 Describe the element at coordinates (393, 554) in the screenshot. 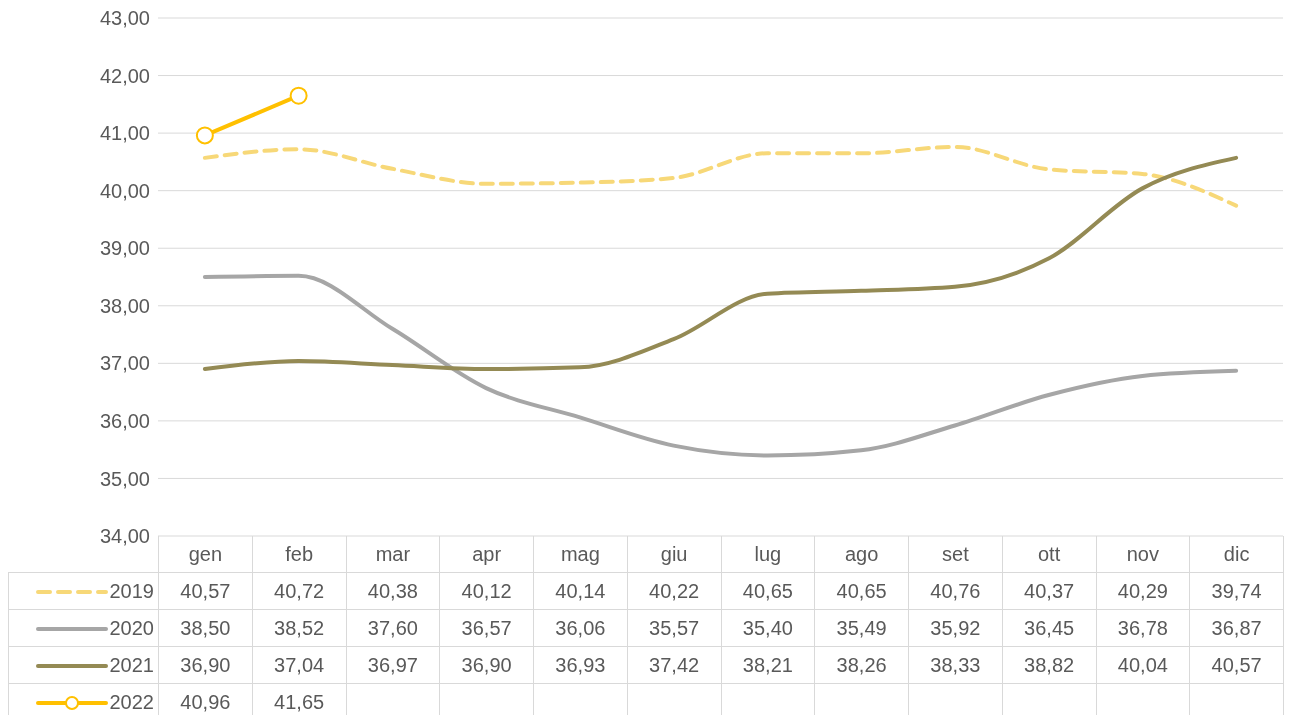

I see `x-tick-label: mar` at that location.